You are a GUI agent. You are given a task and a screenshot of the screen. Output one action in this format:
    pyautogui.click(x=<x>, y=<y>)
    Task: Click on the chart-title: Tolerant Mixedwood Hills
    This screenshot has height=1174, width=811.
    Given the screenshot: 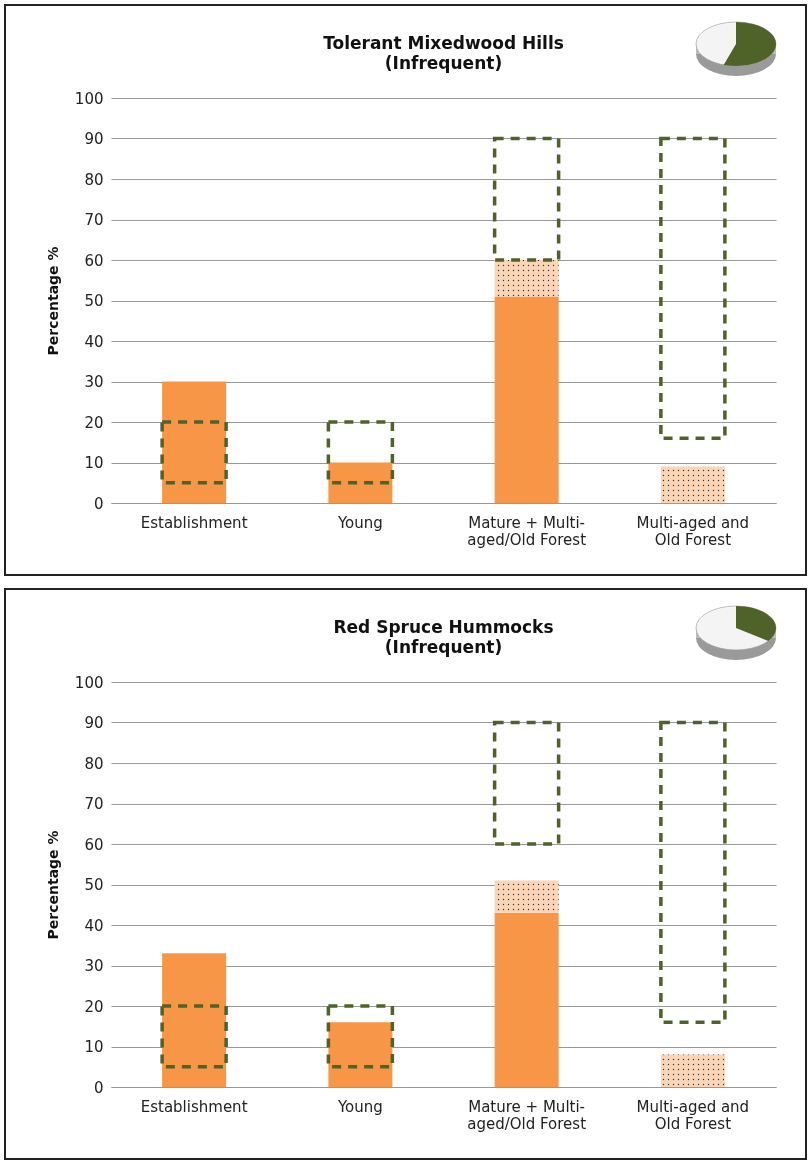 What is the action you would take?
    pyautogui.click(x=443, y=43)
    